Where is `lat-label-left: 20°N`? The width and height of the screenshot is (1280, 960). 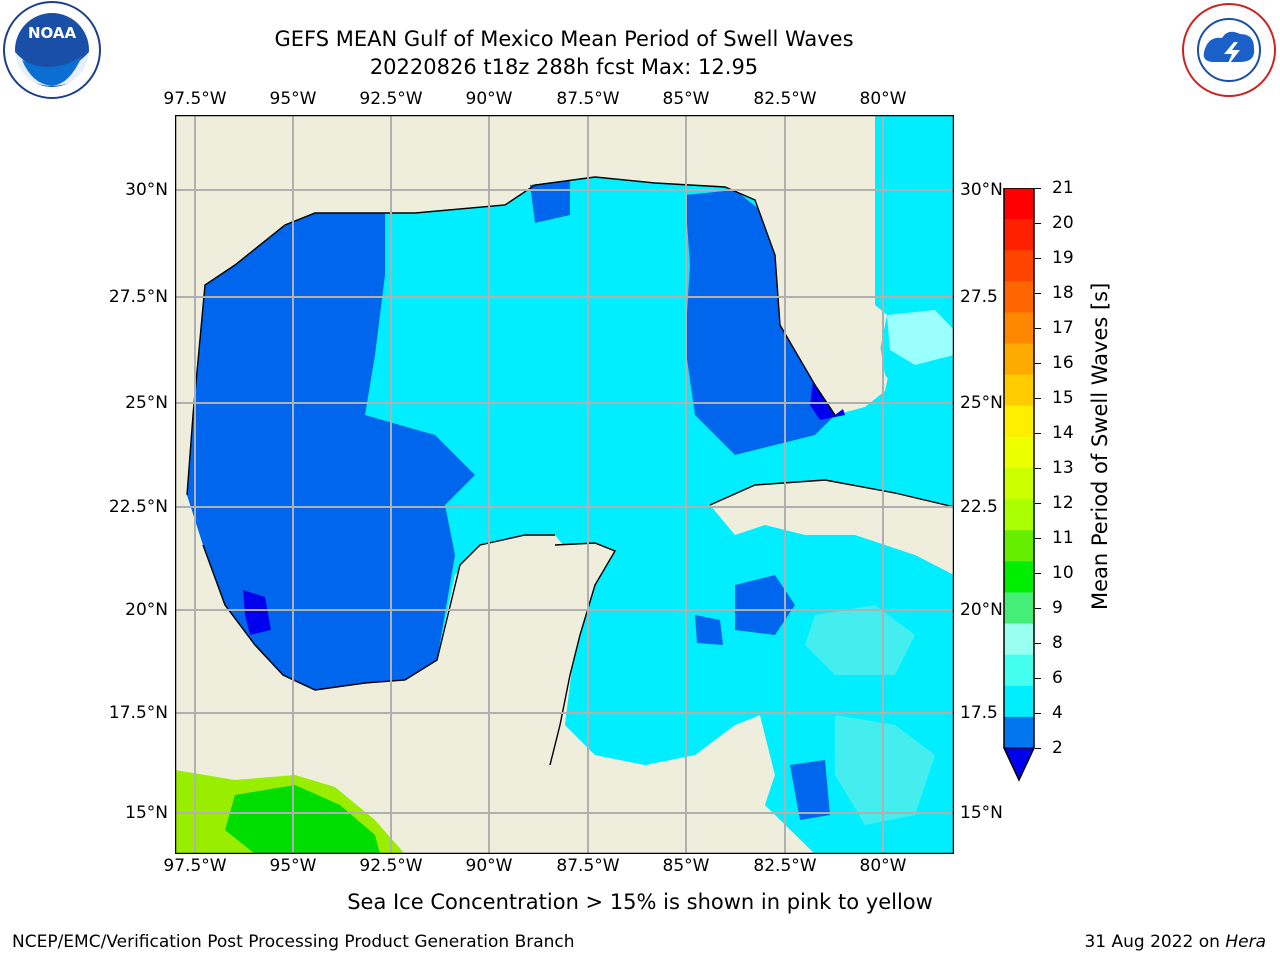
lat-label-left: 20°N is located at coordinates (146, 610).